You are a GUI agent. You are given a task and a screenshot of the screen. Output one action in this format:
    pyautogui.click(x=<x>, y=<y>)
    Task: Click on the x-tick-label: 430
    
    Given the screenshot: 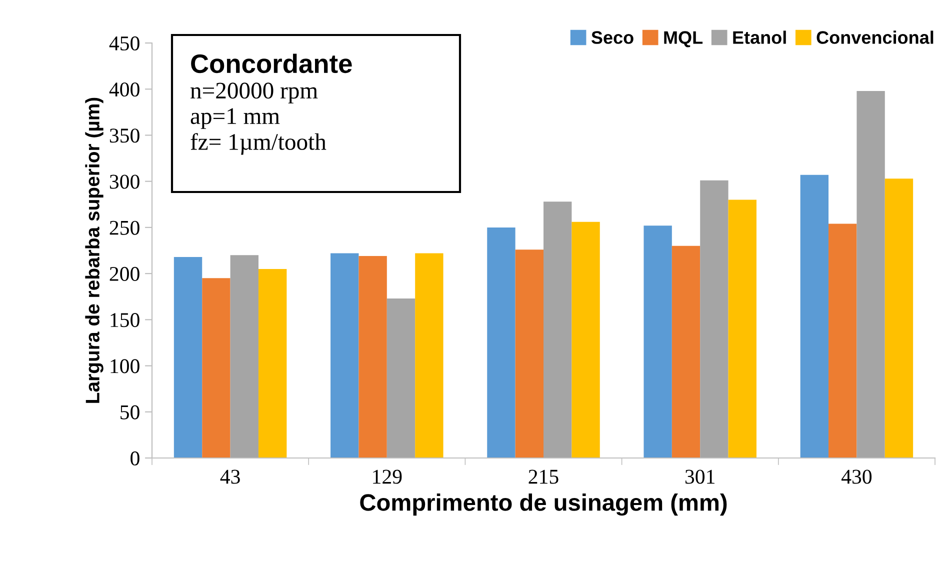 What is the action you would take?
    pyautogui.click(x=856, y=477)
    